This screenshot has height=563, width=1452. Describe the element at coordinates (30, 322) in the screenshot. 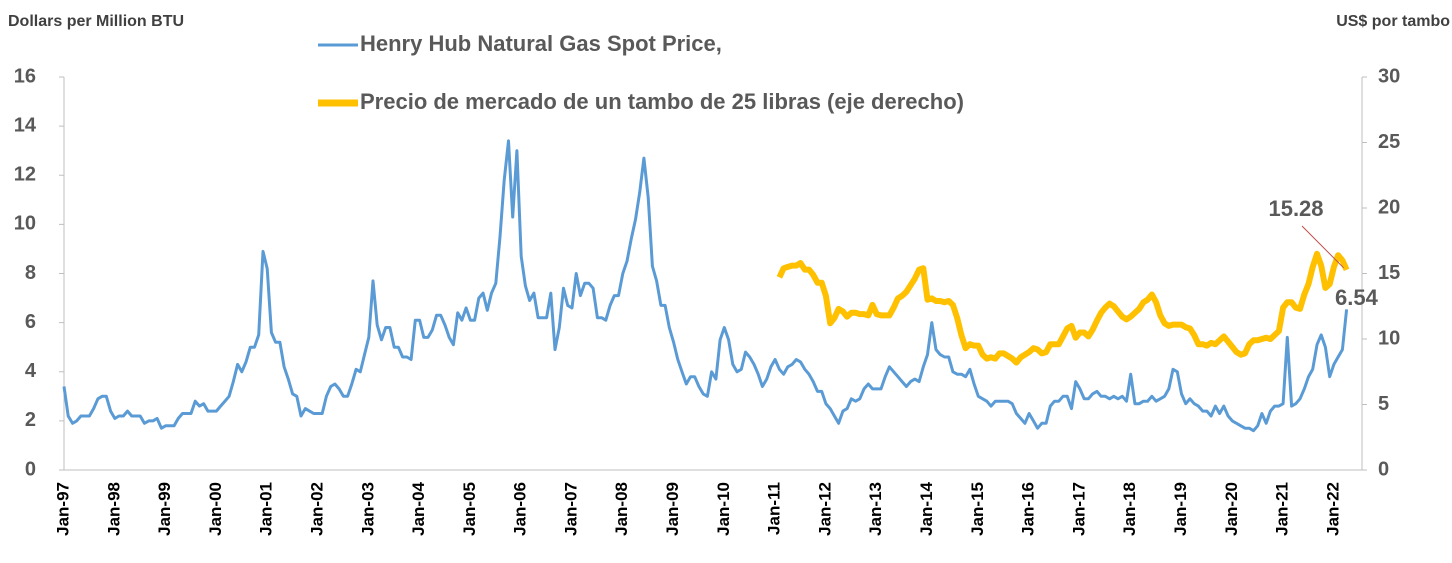

I see `y-tick-label: 6` at that location.